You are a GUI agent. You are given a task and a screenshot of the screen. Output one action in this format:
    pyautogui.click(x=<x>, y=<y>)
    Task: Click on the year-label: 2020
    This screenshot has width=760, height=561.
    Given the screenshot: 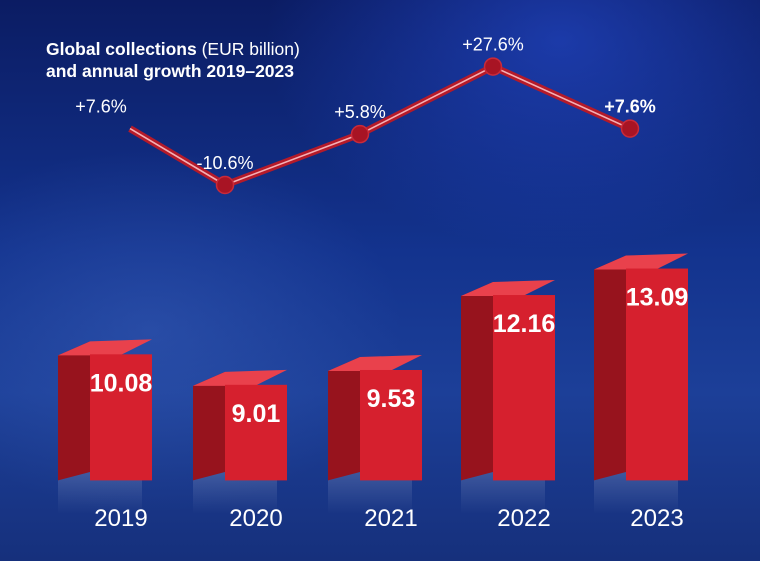 What is the action you would take?
    pyautogui.click(x=255, y=518)
    